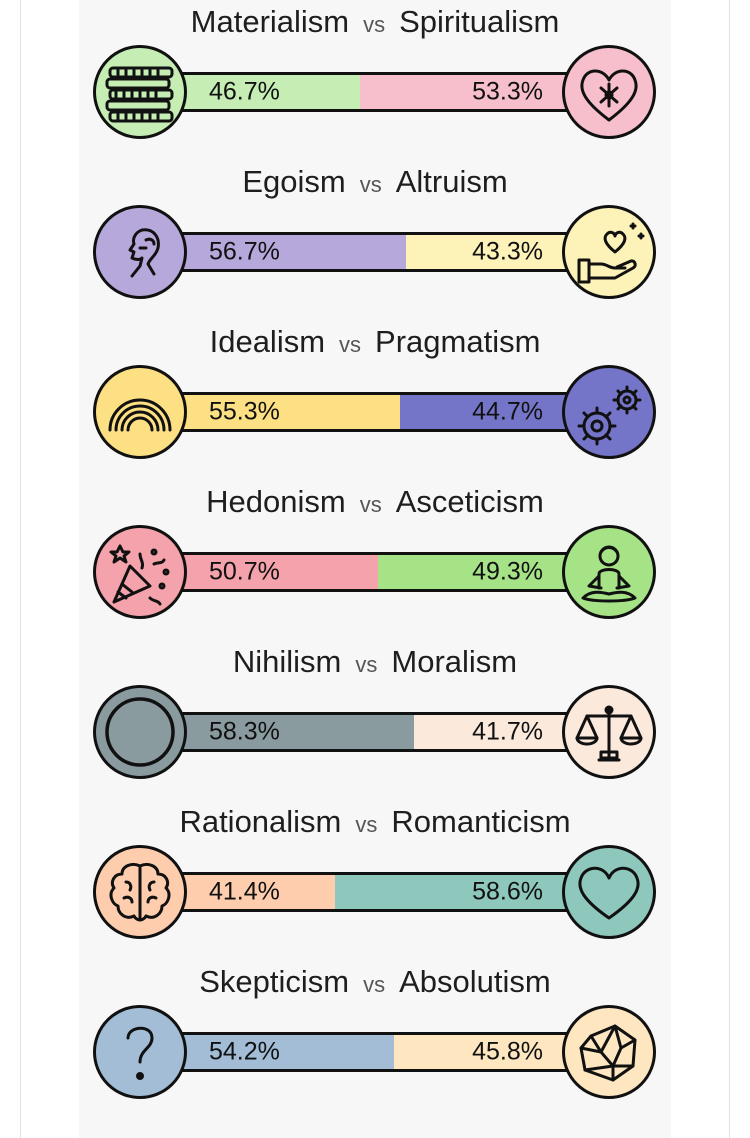  Describe the element at coordinates (609, 92) in the screenshot. I see `heart-lotus-icon` at that location.